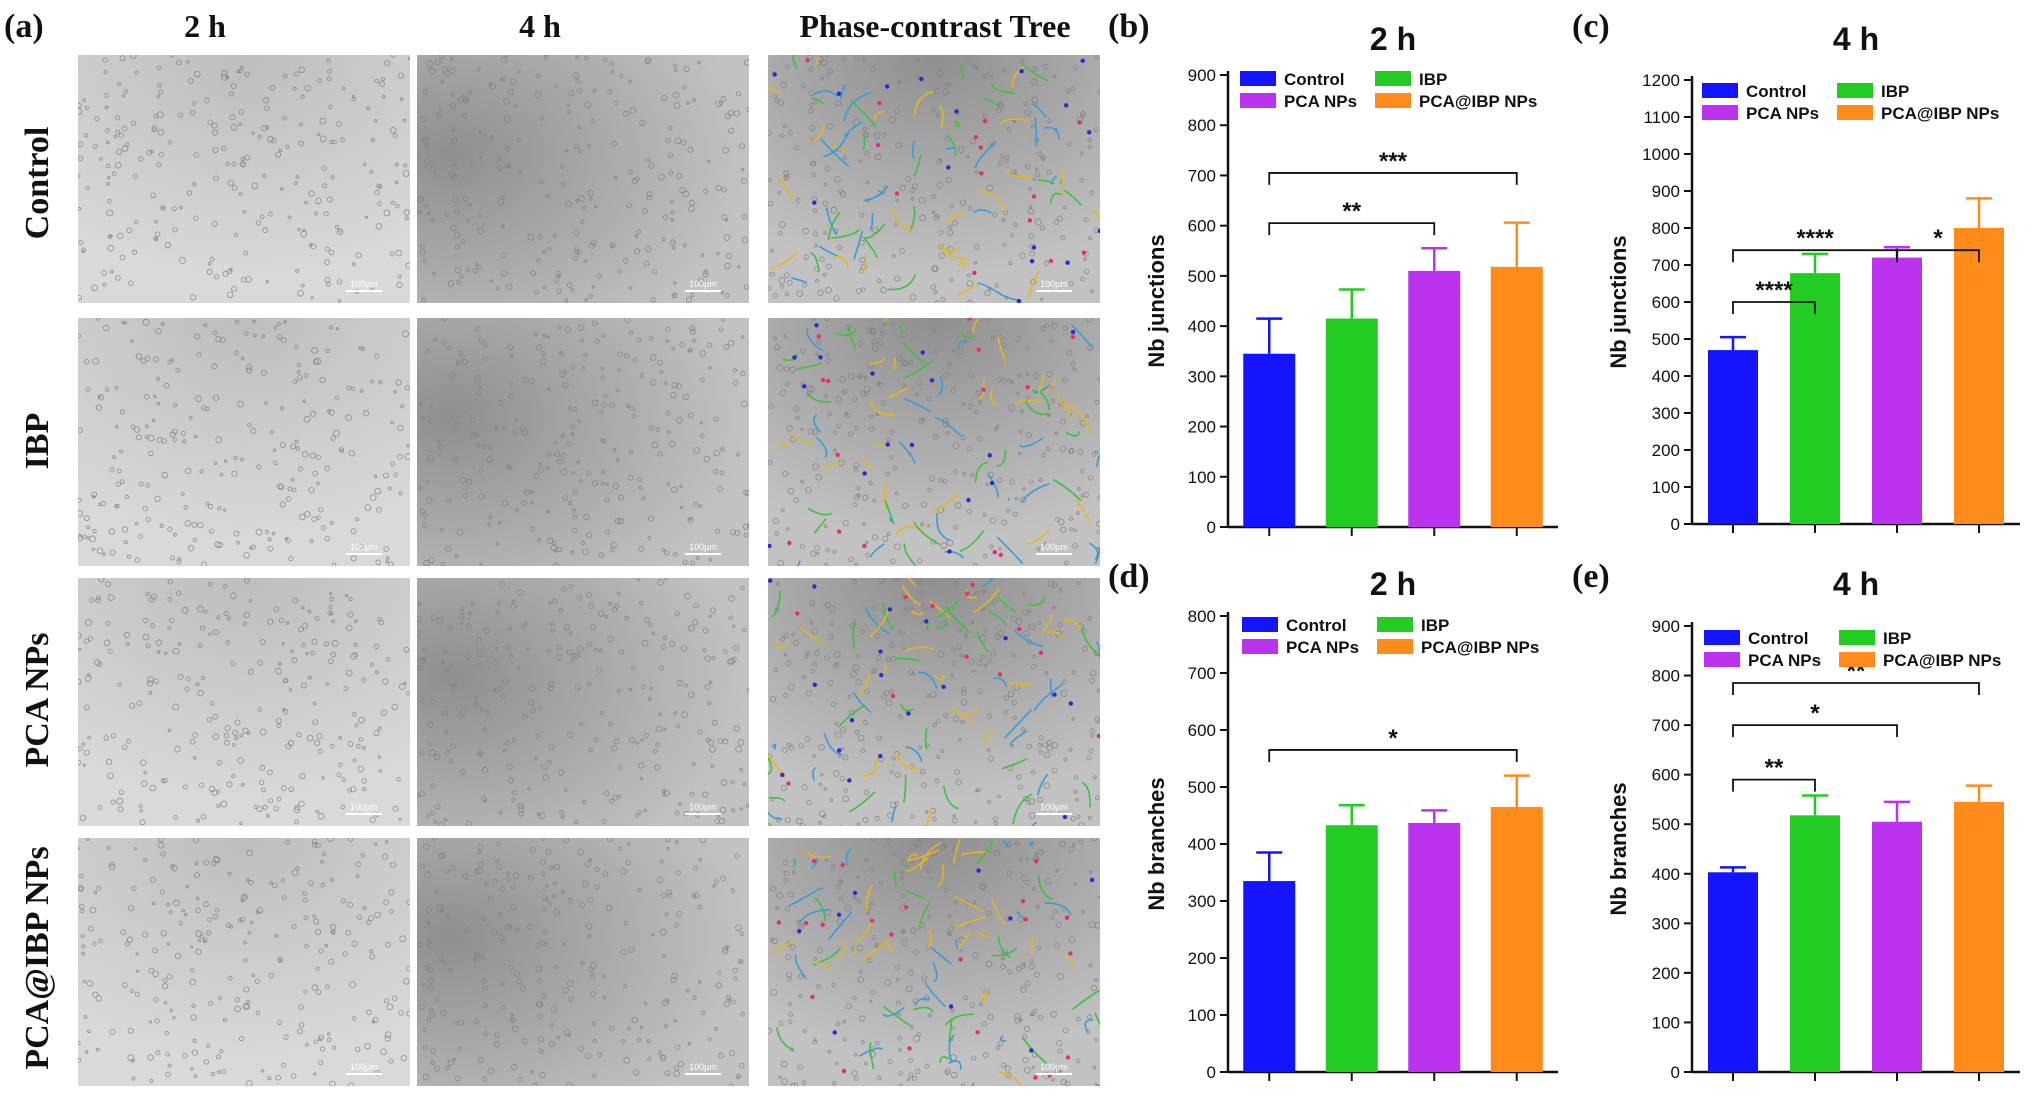 Image resolution: width=2042 pixels, height=1097 pixels. Describe the element at coordinates (583, 442) in the screenshot. I see `micrograph-ibp-4h: 100μm` at that location.